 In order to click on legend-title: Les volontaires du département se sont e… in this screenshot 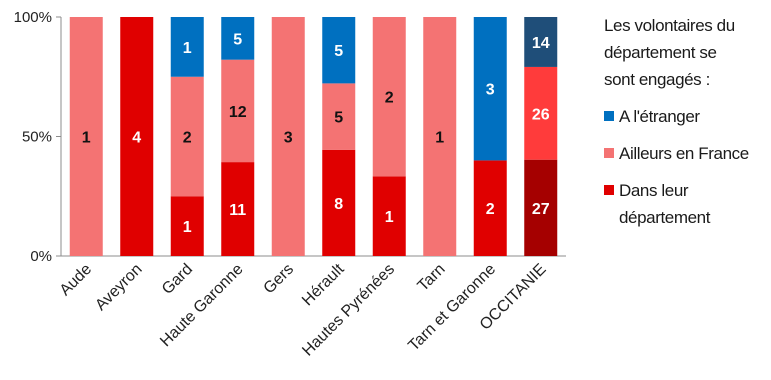, I will do `click(686, 52)`.